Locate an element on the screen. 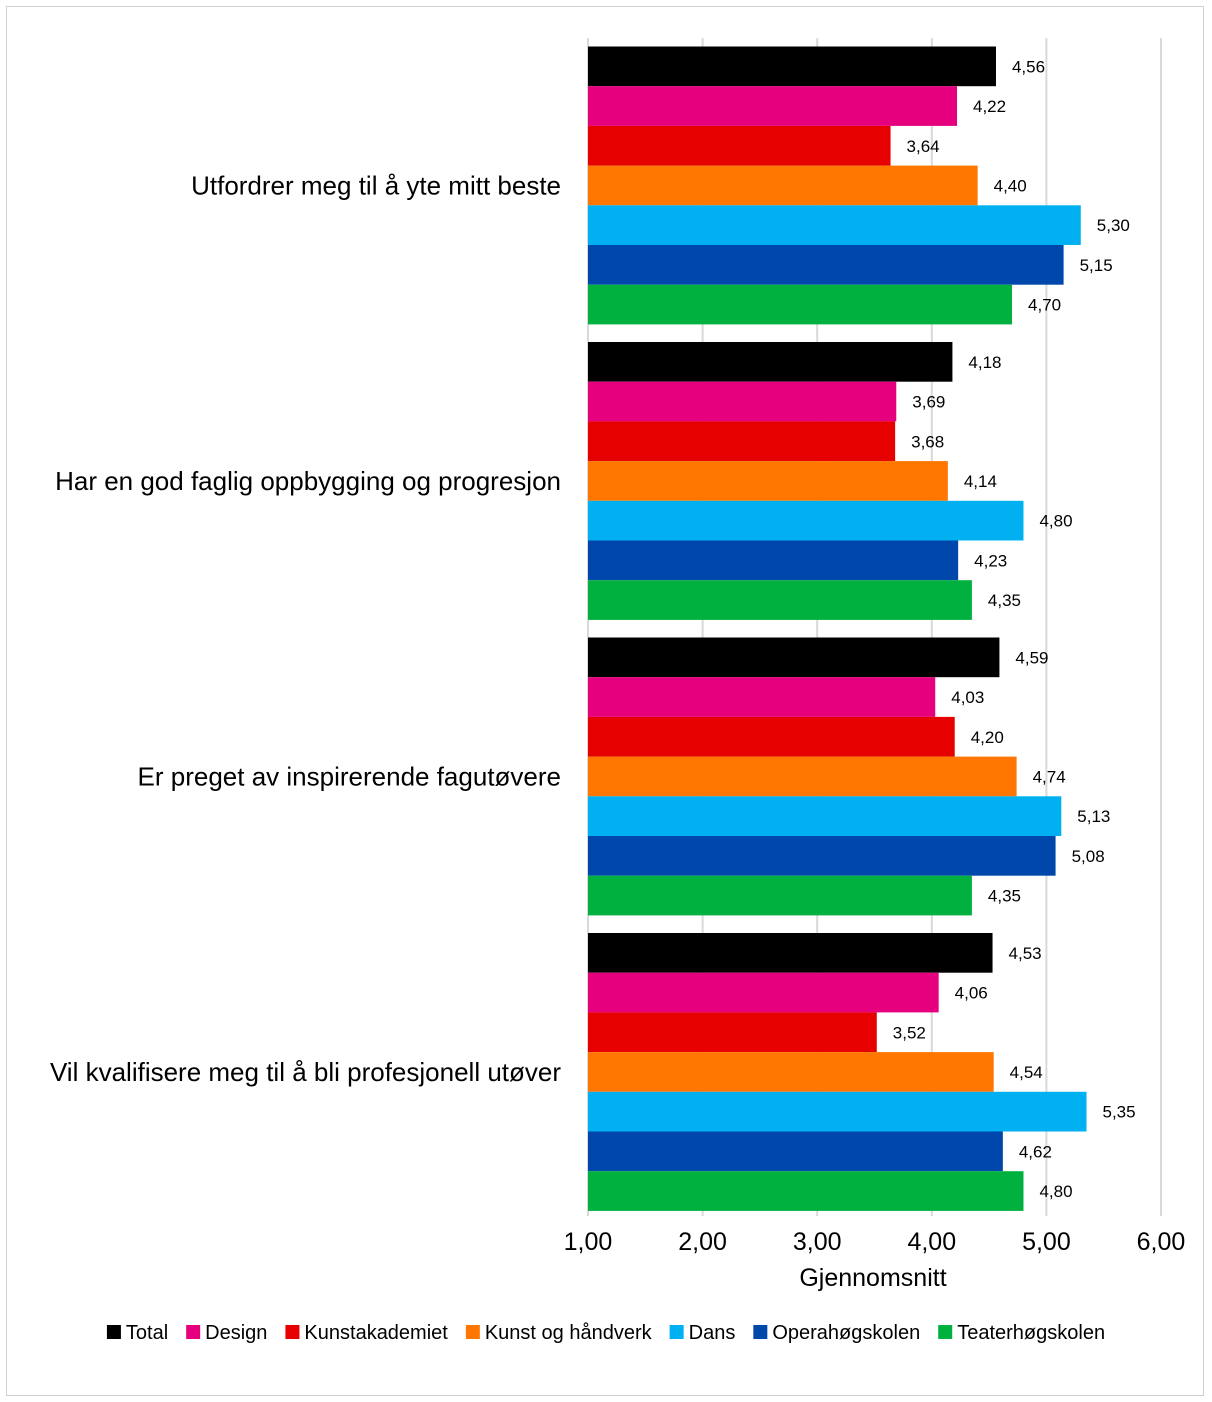  x-tick-label: 3,00 is located at coordinates (817, 1242).